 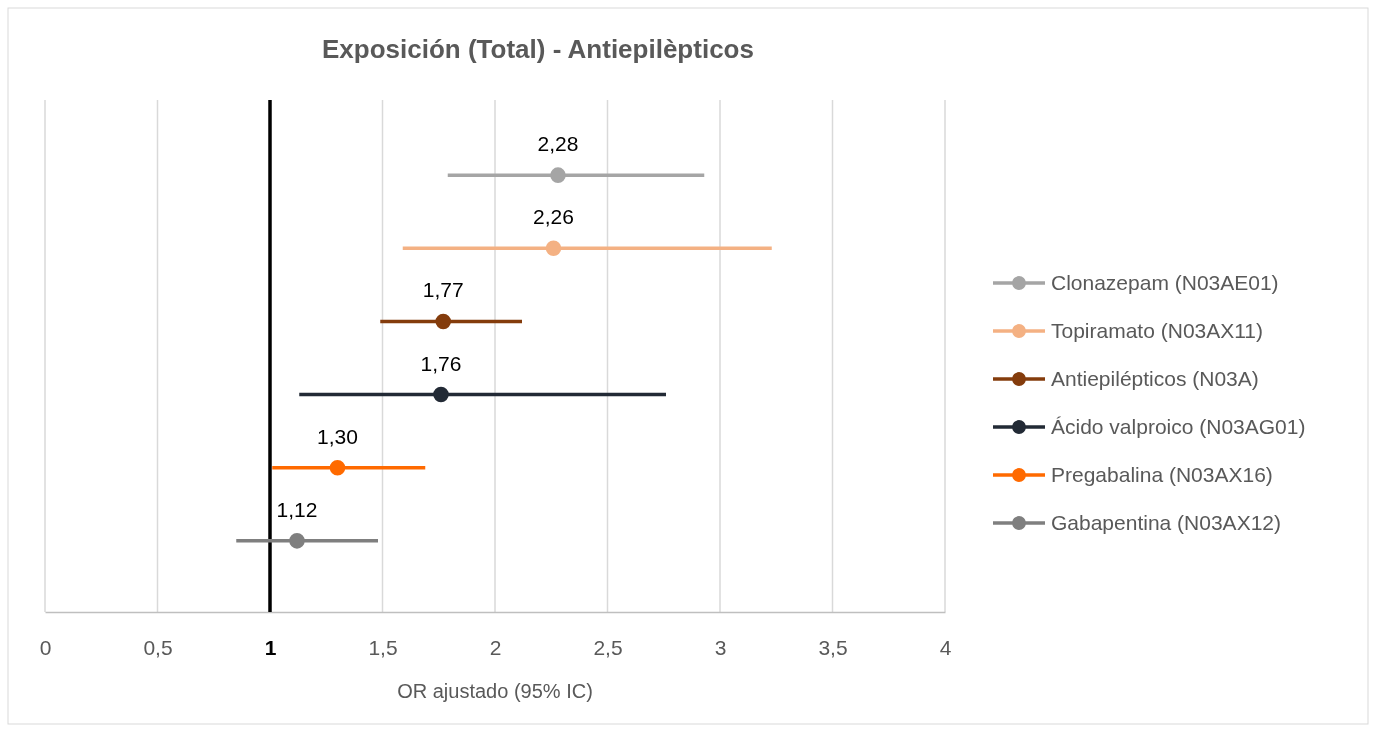 I want to click on data-label: 1,77, so click(x=443, y=290).